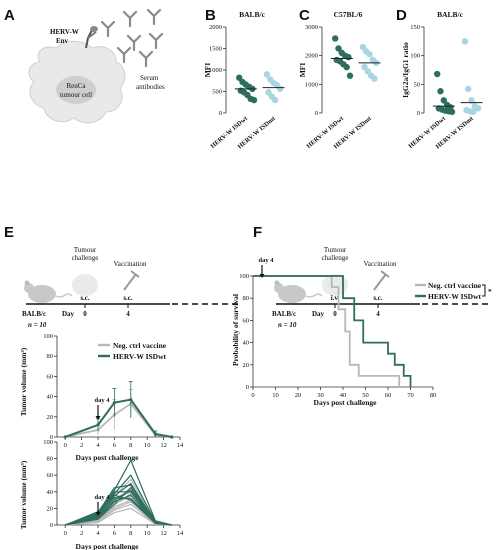  I want to click on chart-f-xtick-label: 40, so click(343, 395).